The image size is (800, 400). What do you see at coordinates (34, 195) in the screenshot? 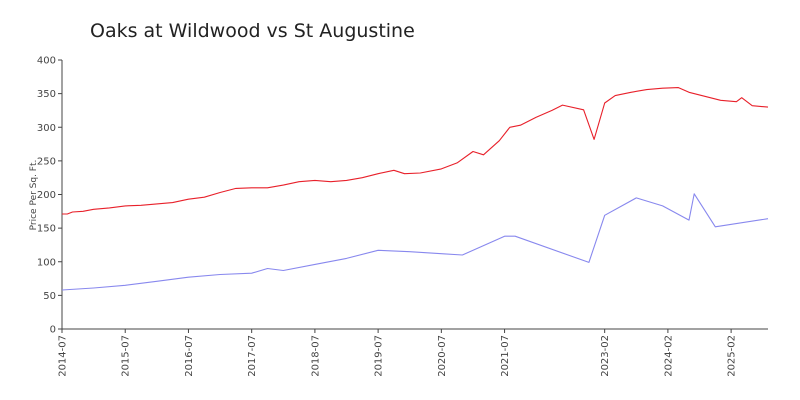
I see `y-axis-label: Price Per Sq. Ft.` at bounding box center [34, 195].